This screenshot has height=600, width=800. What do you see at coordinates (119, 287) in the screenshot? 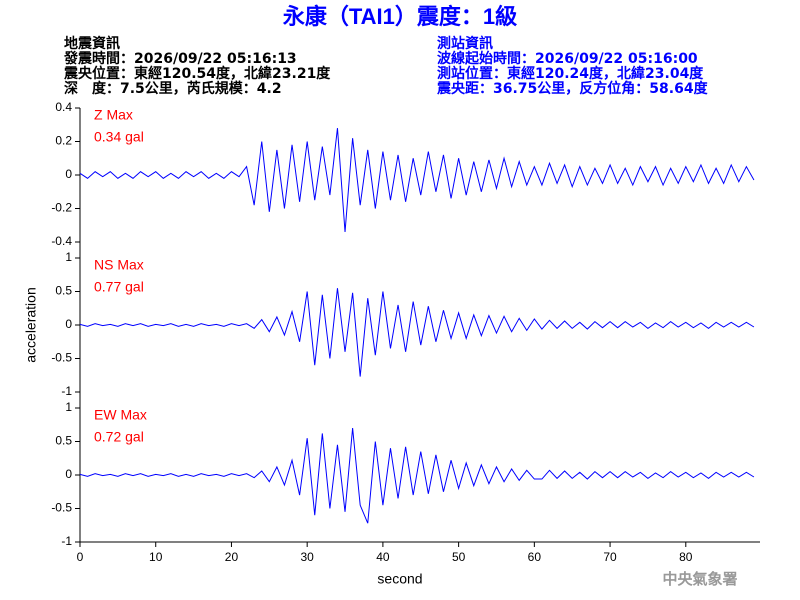
I see `annotation: 0.77 gal` at bounding box center [119, 287].